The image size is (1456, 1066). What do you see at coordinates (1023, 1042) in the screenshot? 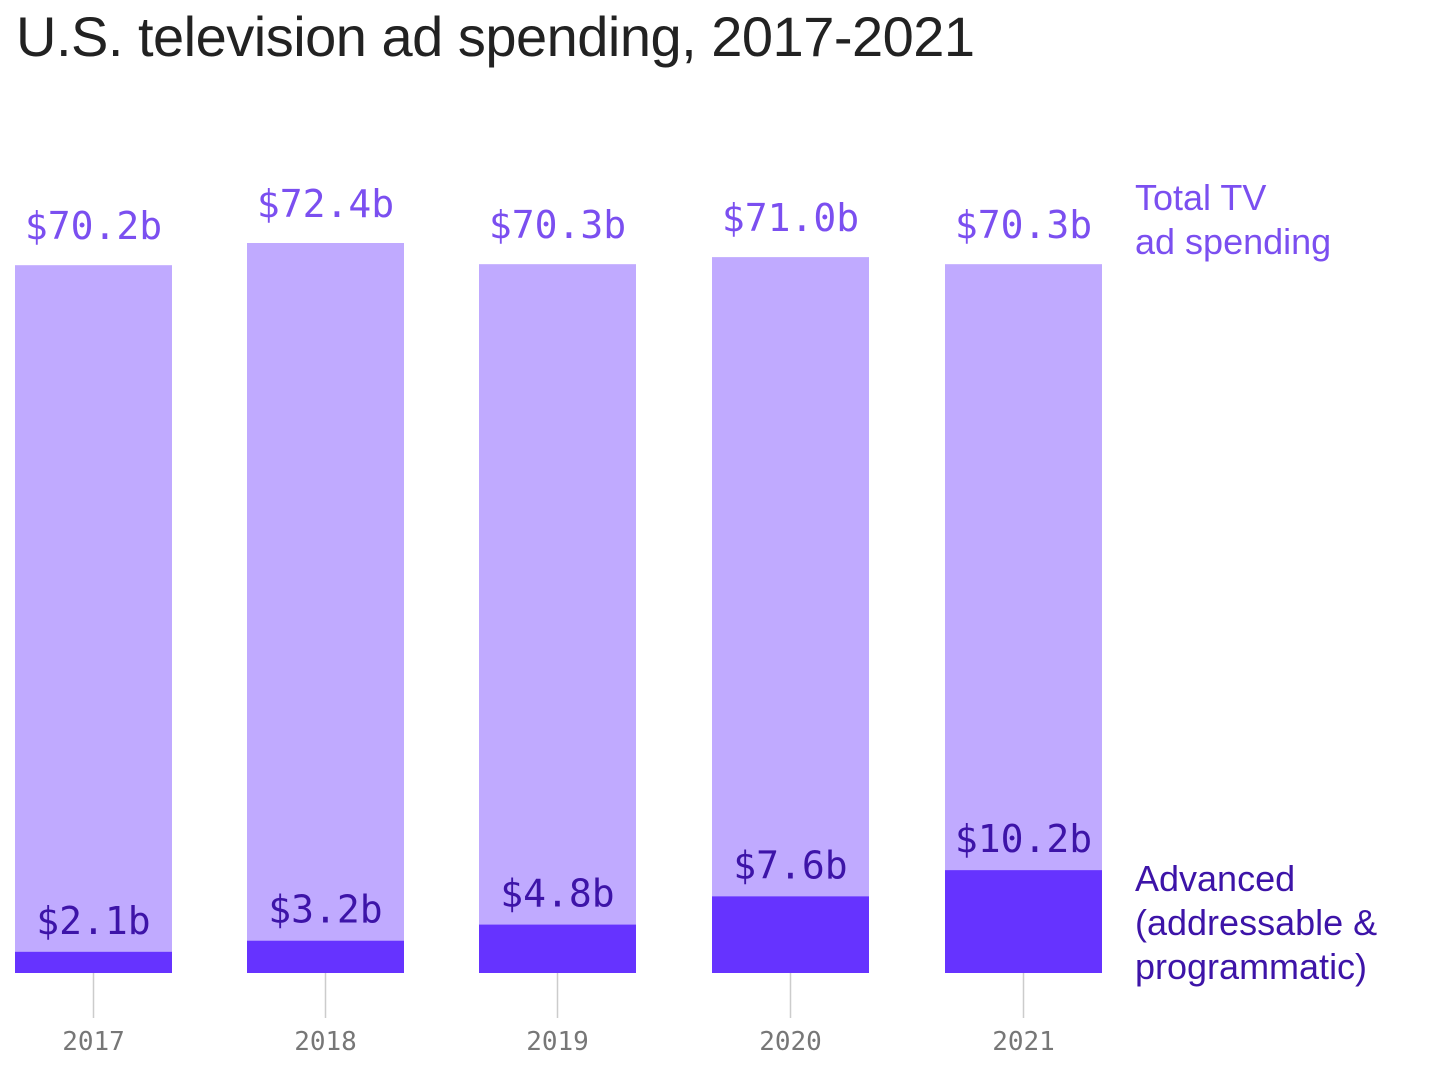
I see `x-tick-label-2021: 2021` at bounding box center [1023, 1042].